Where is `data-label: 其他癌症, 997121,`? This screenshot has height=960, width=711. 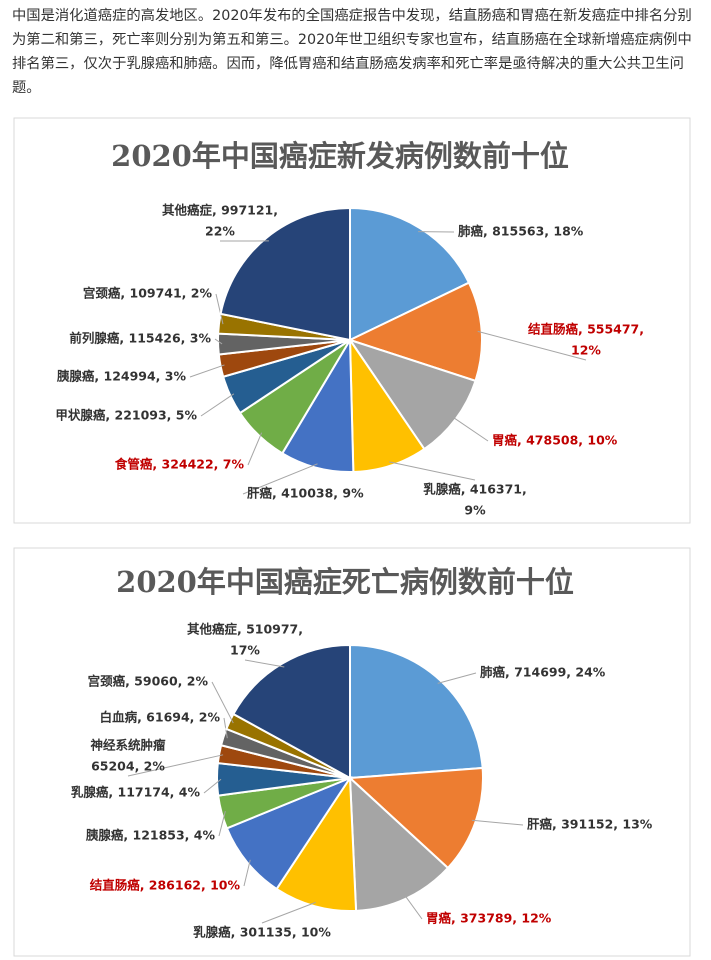 data-label: 其他癌症, 997121, is located at coordinates (220, 210).